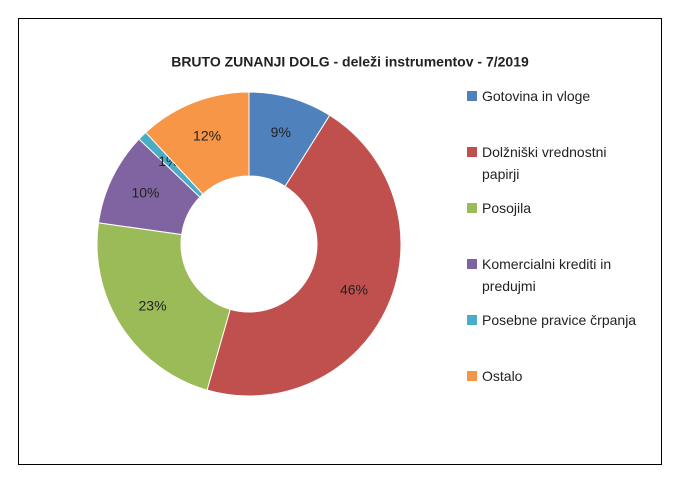 This screenshot has width=680, height=483. I want to click on legend-label: Posojila, so click(507, 208).